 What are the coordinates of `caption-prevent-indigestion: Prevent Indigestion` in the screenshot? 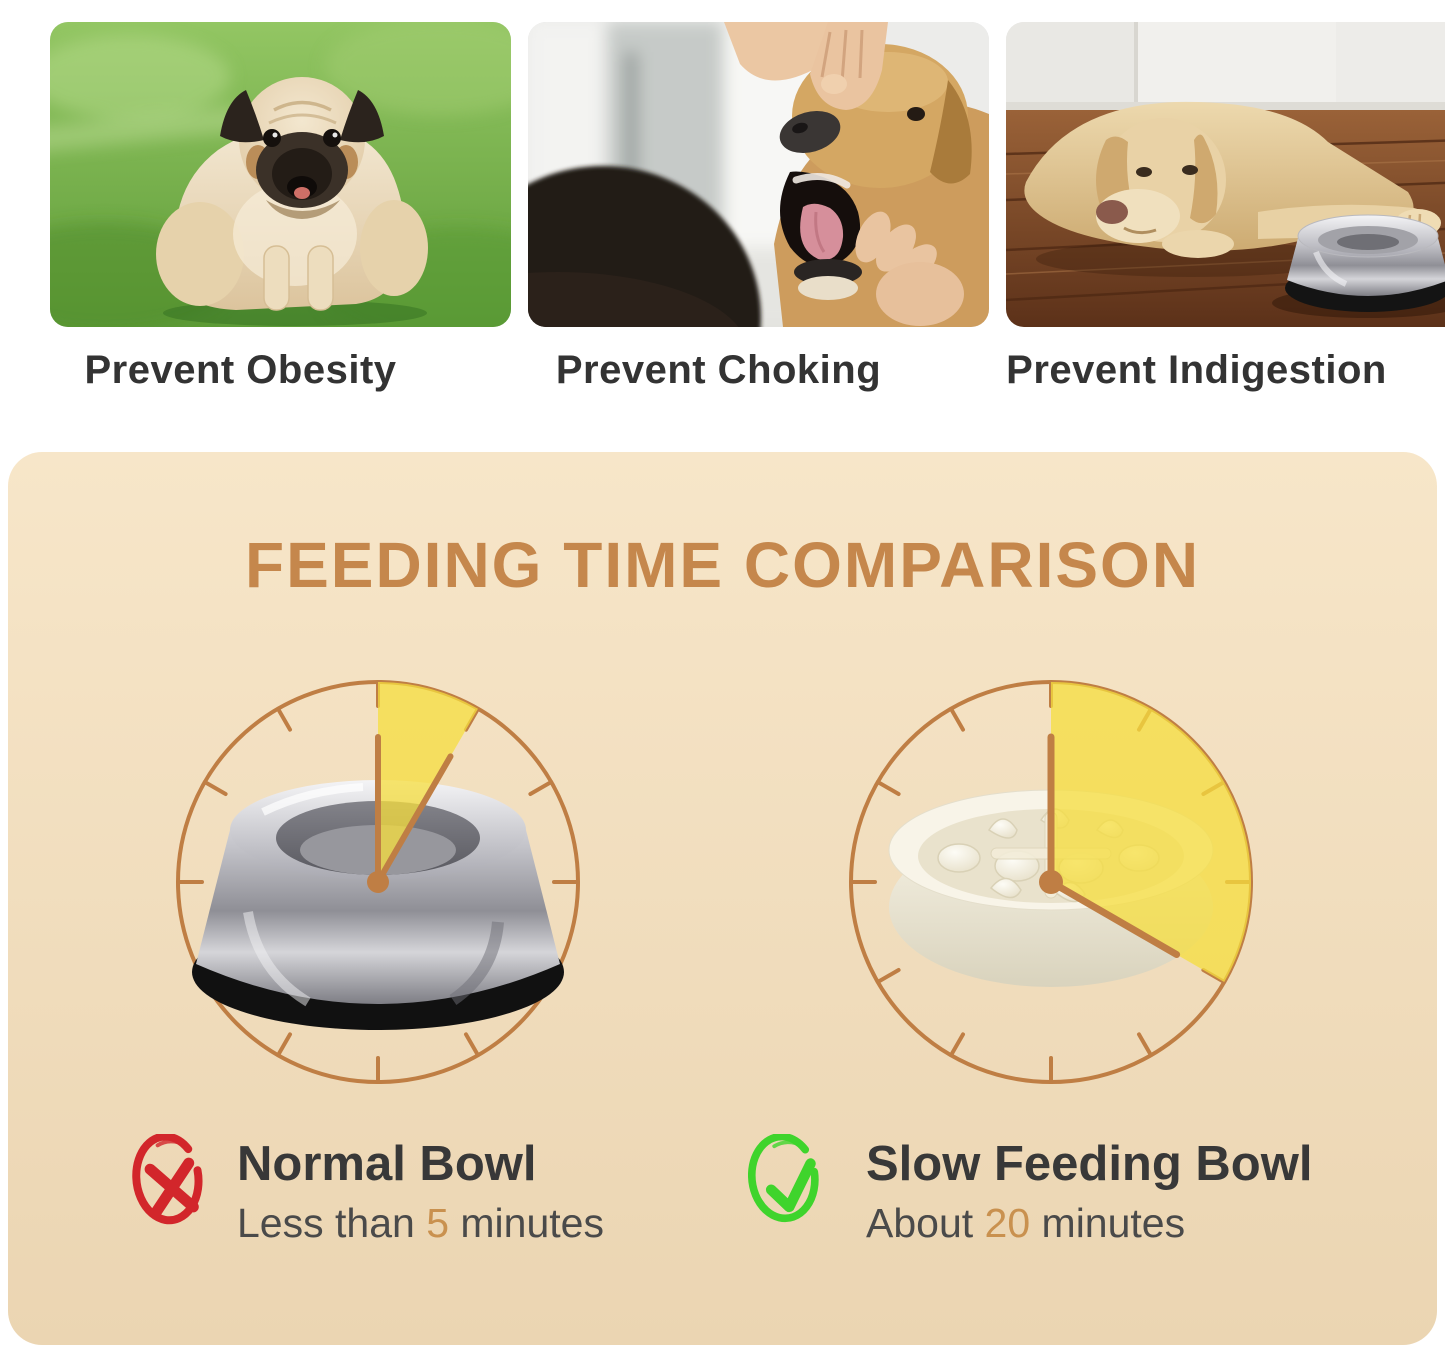 It's located at (1196, 370).